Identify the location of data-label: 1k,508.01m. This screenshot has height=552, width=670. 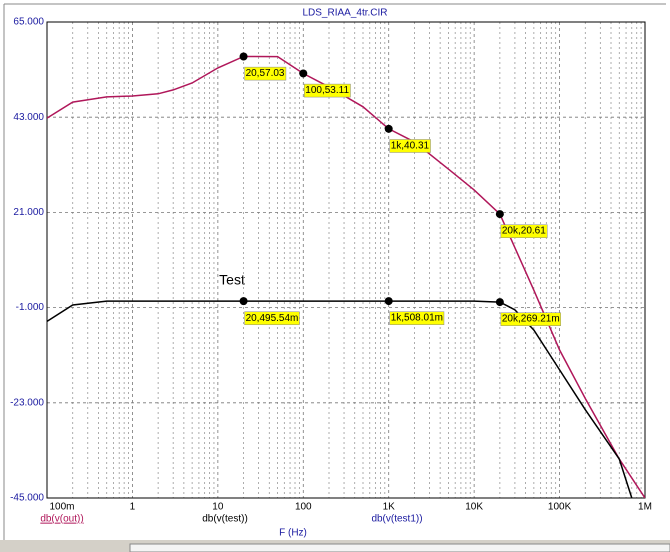
(417, 318).